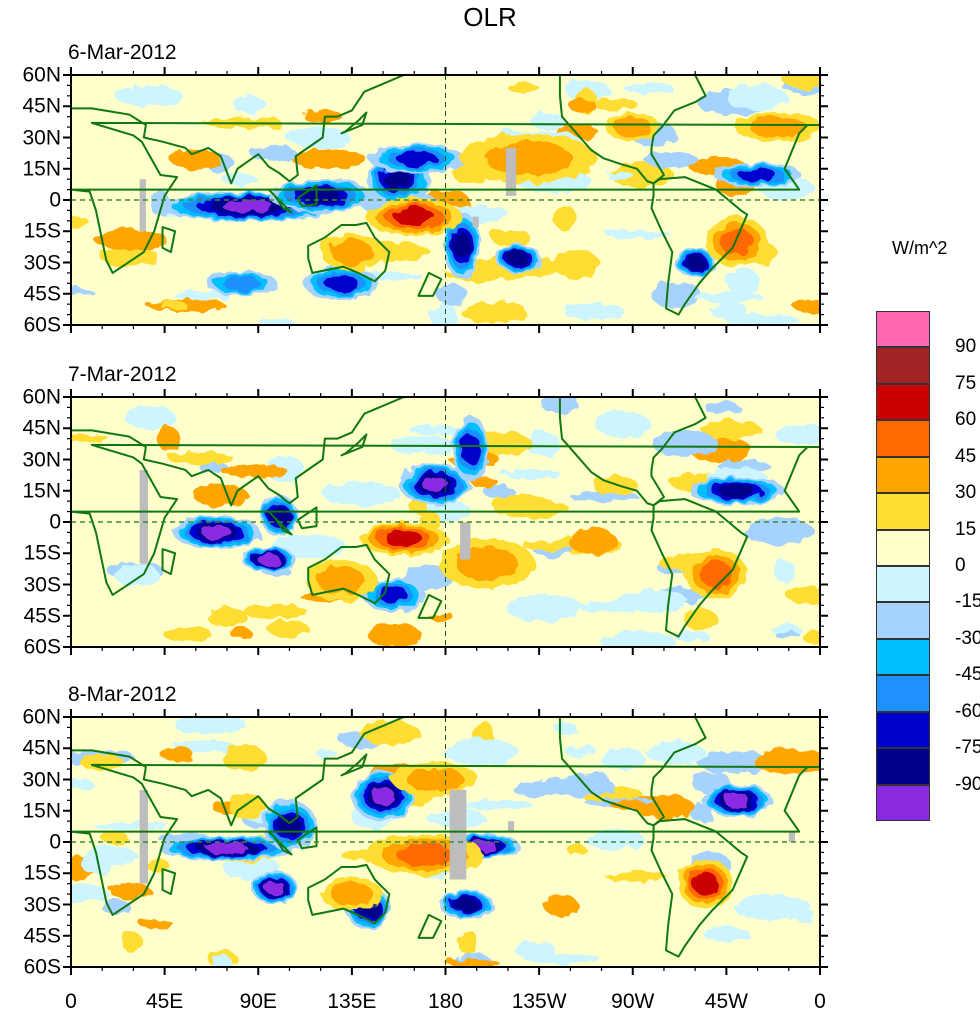  I want to click on colorbar-level-label: -75, so click(967, 748).